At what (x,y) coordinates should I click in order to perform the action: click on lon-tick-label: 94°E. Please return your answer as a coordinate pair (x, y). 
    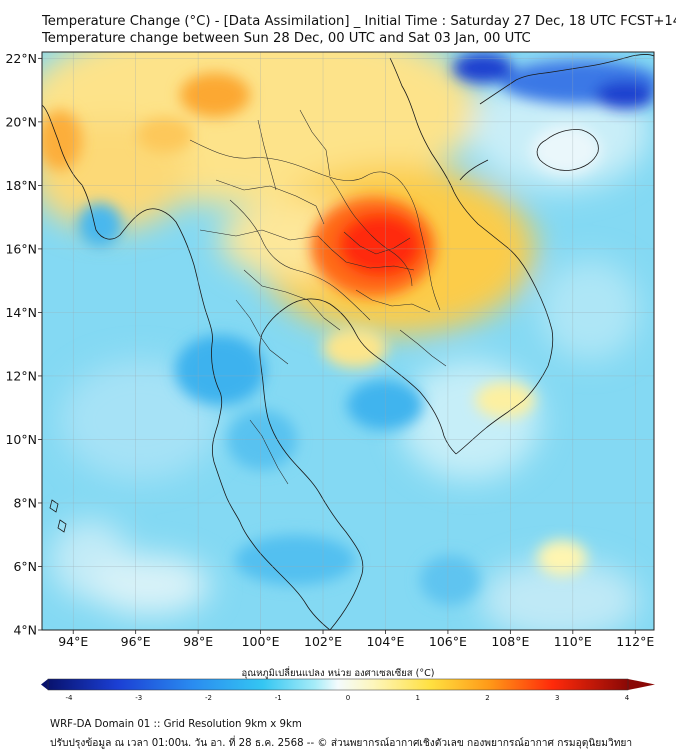
    Looking at the image, I should click on (73, 641).